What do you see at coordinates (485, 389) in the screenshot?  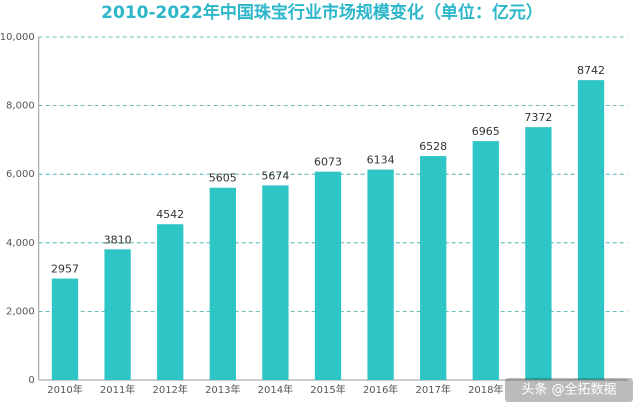 I see `x-tick-label: 2018年` at bounding box center [485, 389].